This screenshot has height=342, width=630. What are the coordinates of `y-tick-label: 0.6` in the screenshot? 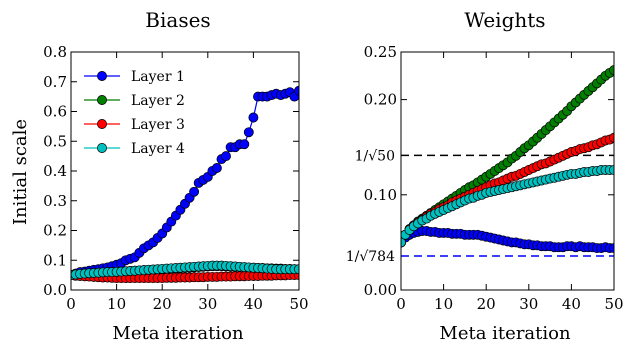 It's located at (55, 112).